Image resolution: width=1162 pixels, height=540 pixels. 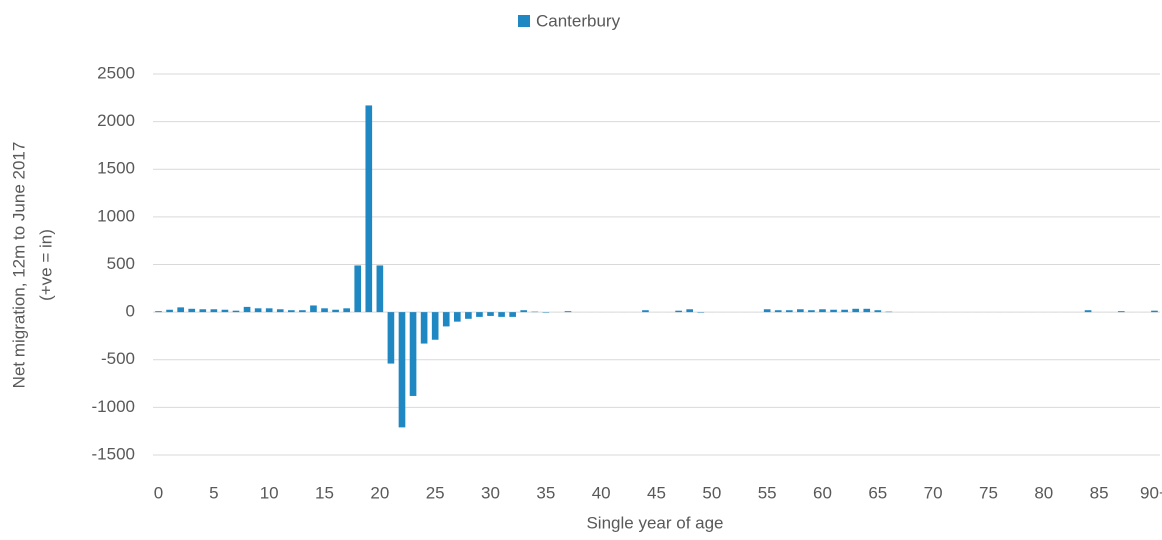 I want to click on y-tick-label: 500, so click(x=121, y=263).